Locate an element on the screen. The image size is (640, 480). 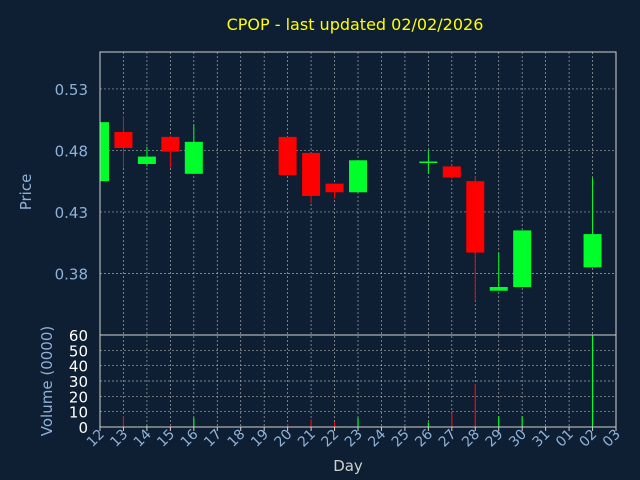
price-tick-label: 0.48 is located at coordinates (71, 151).